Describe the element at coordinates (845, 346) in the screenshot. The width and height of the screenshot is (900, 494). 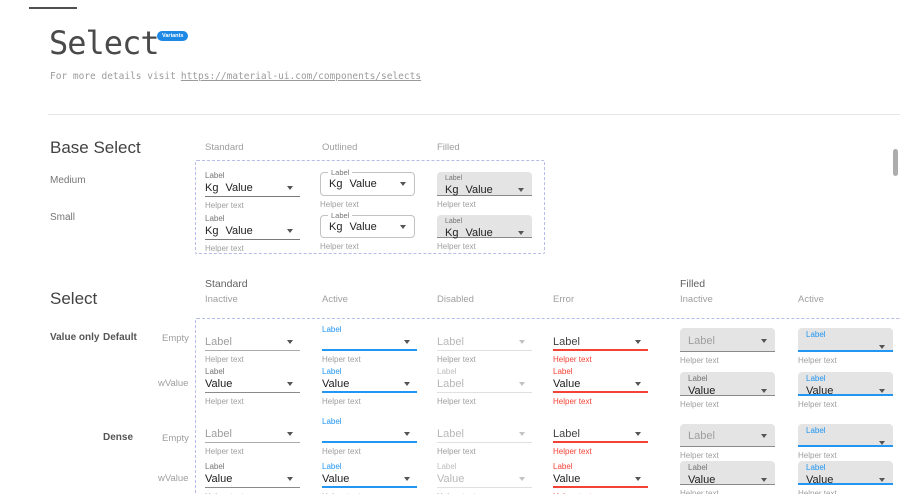
I see `select-filled-active-empty: Label Helper text` at that location.